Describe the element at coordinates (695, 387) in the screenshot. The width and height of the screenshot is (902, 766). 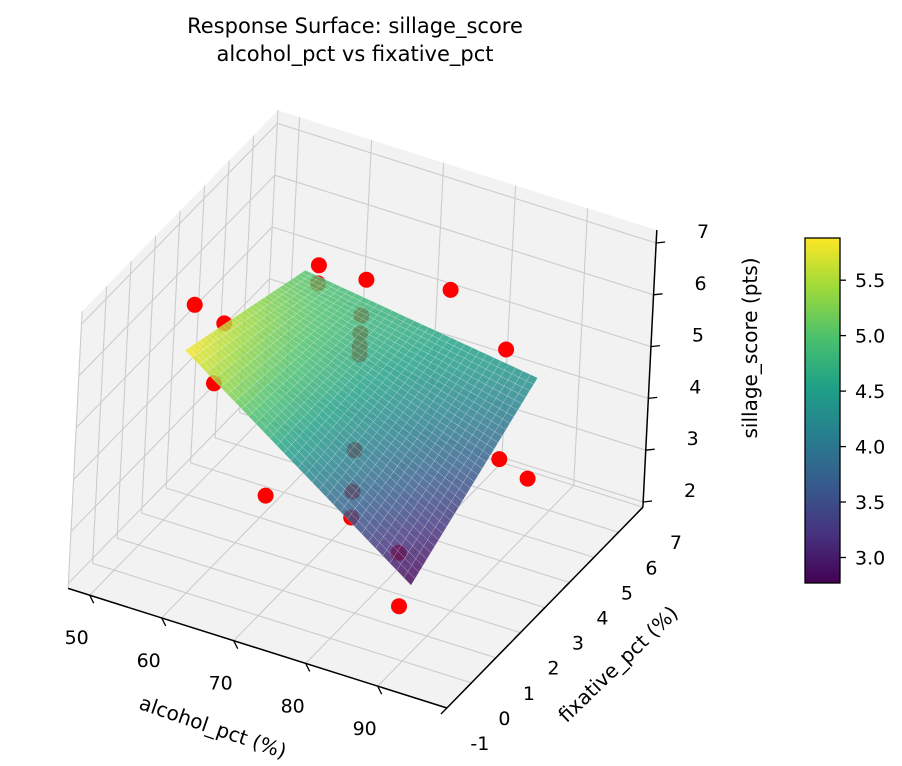
I see `z-tick-label: 4` at that location.